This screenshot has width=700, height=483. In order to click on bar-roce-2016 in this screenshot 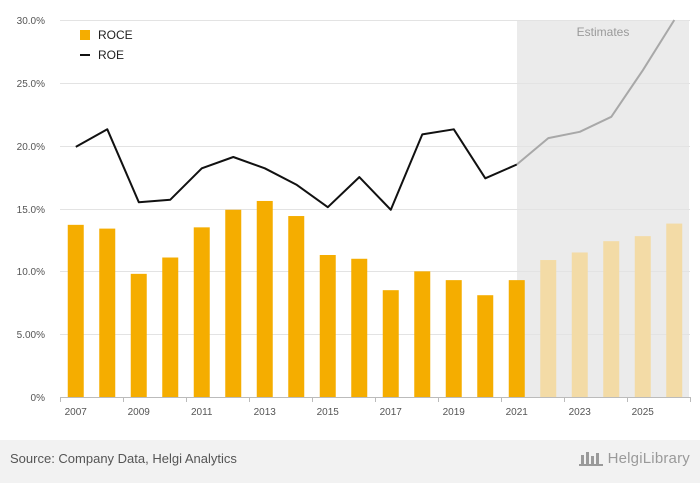, I will do `click(359, 327)`.